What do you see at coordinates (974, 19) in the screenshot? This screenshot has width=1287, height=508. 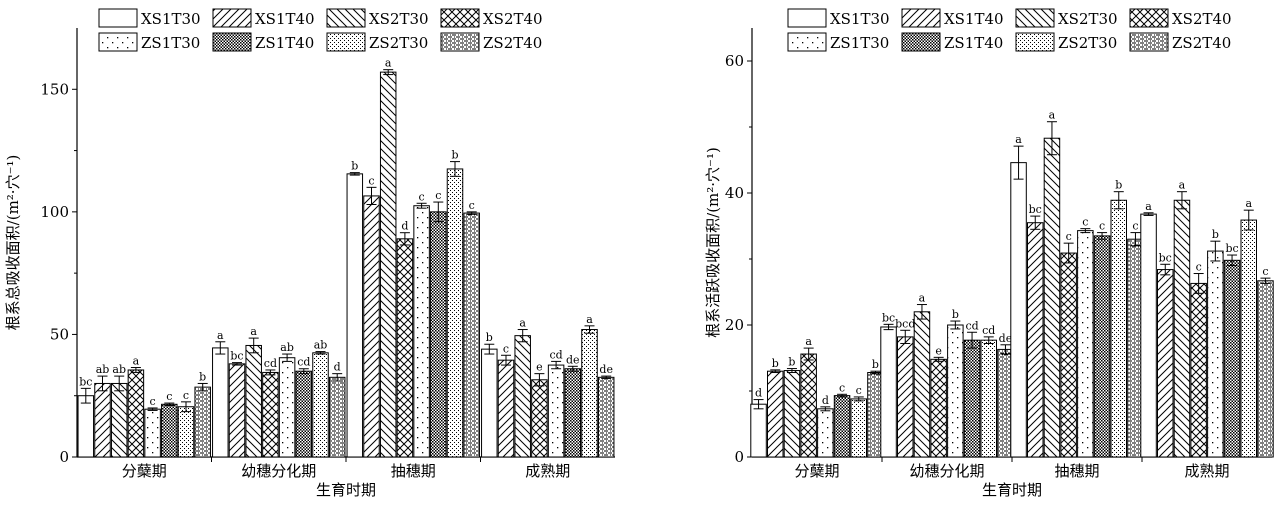 I see `legend-label: XS1T40` at bounding box center [974, 19].